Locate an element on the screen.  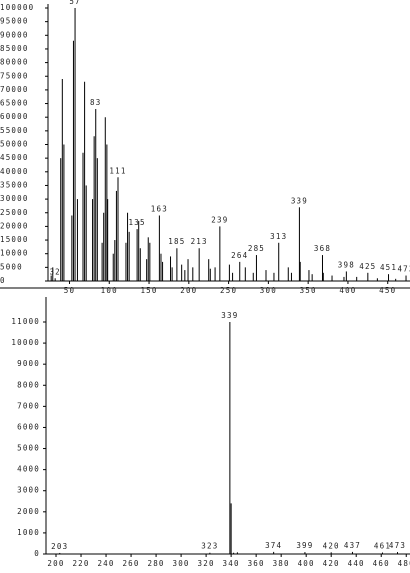
y-tick-label: 8000 is located at coordinates (28, 384).